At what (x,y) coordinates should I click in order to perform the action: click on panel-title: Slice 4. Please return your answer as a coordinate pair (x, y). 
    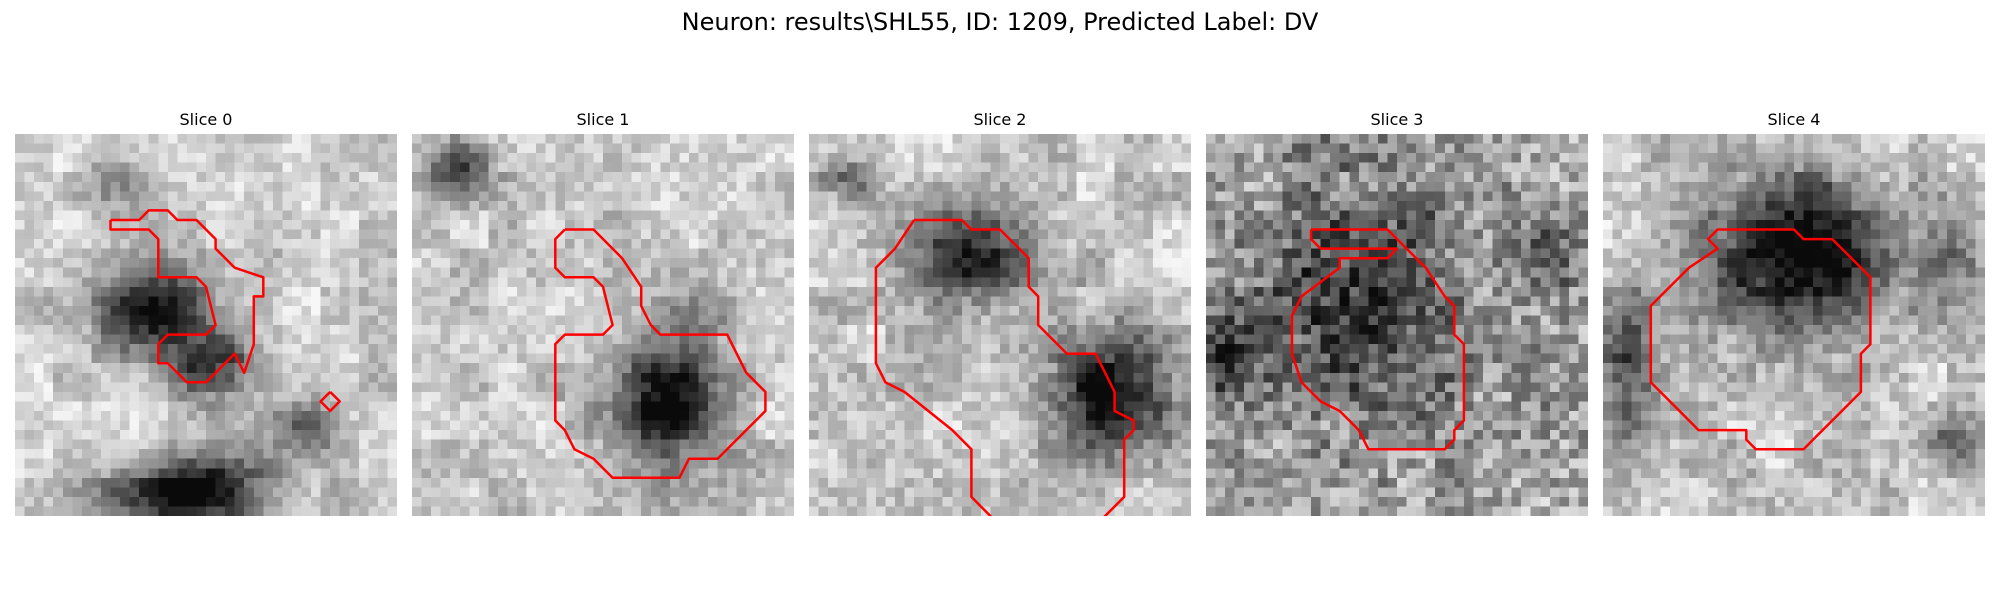
    Looking at the image, I should click on (1794, 119).